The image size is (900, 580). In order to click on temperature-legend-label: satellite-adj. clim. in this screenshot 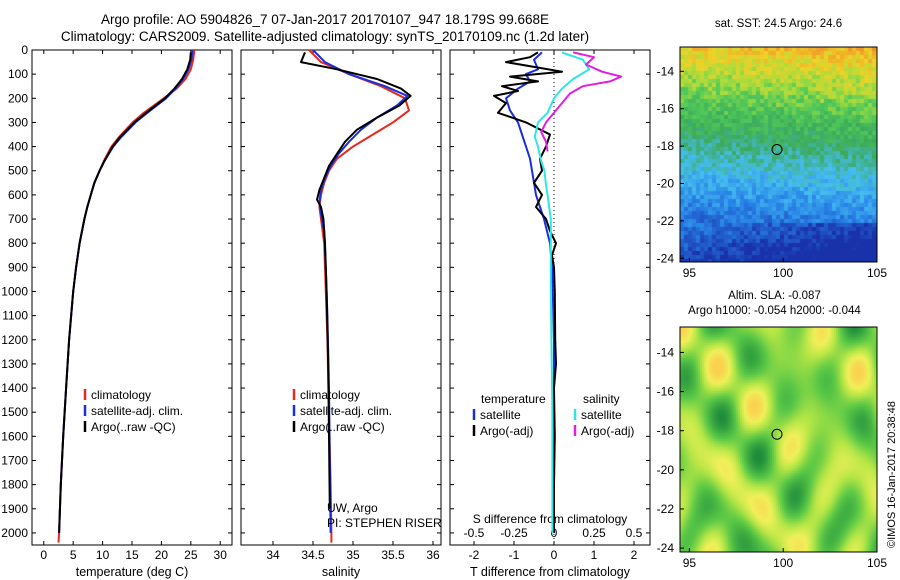, I will do `click(137, 411)`.